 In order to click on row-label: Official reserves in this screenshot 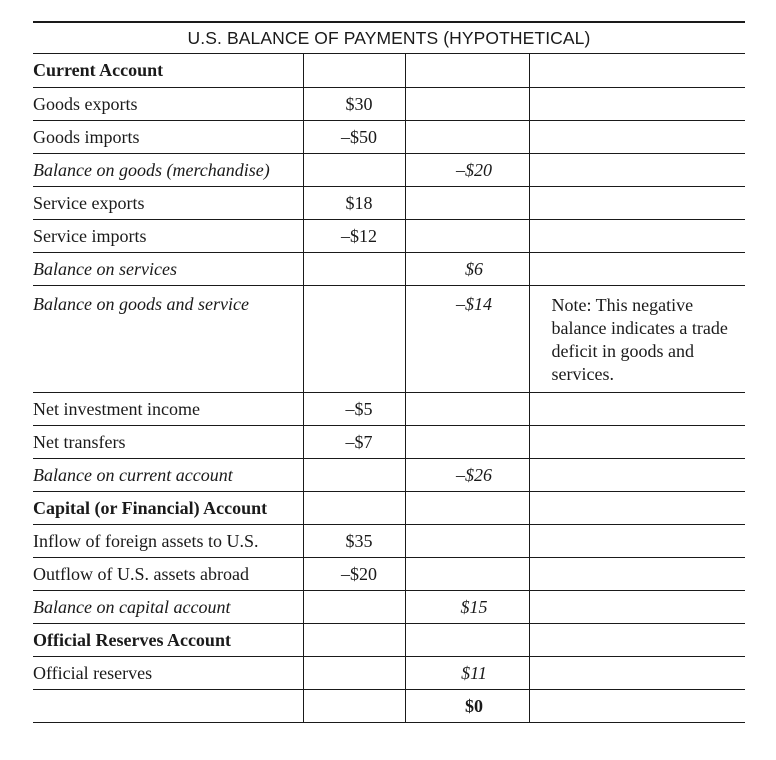, I will do `click(168, 673)`.